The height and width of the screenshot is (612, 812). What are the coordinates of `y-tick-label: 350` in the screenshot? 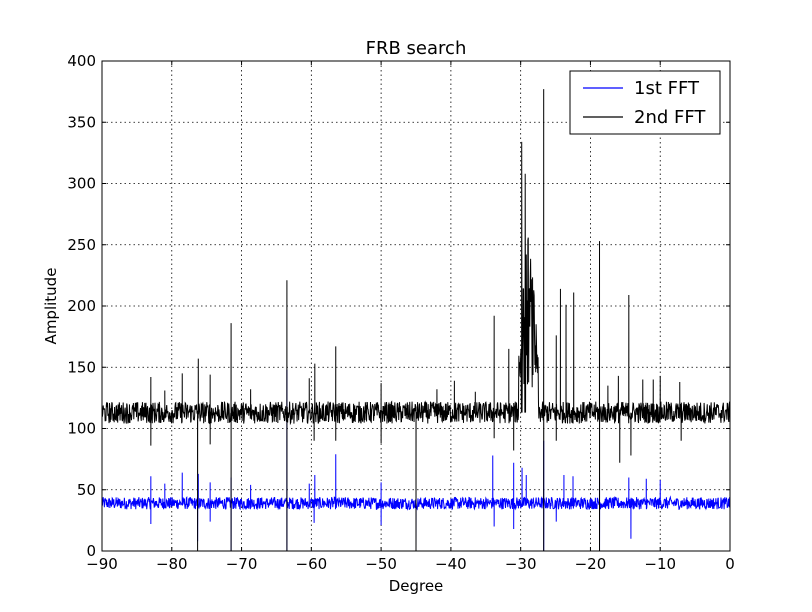 It's located at (81, 122).